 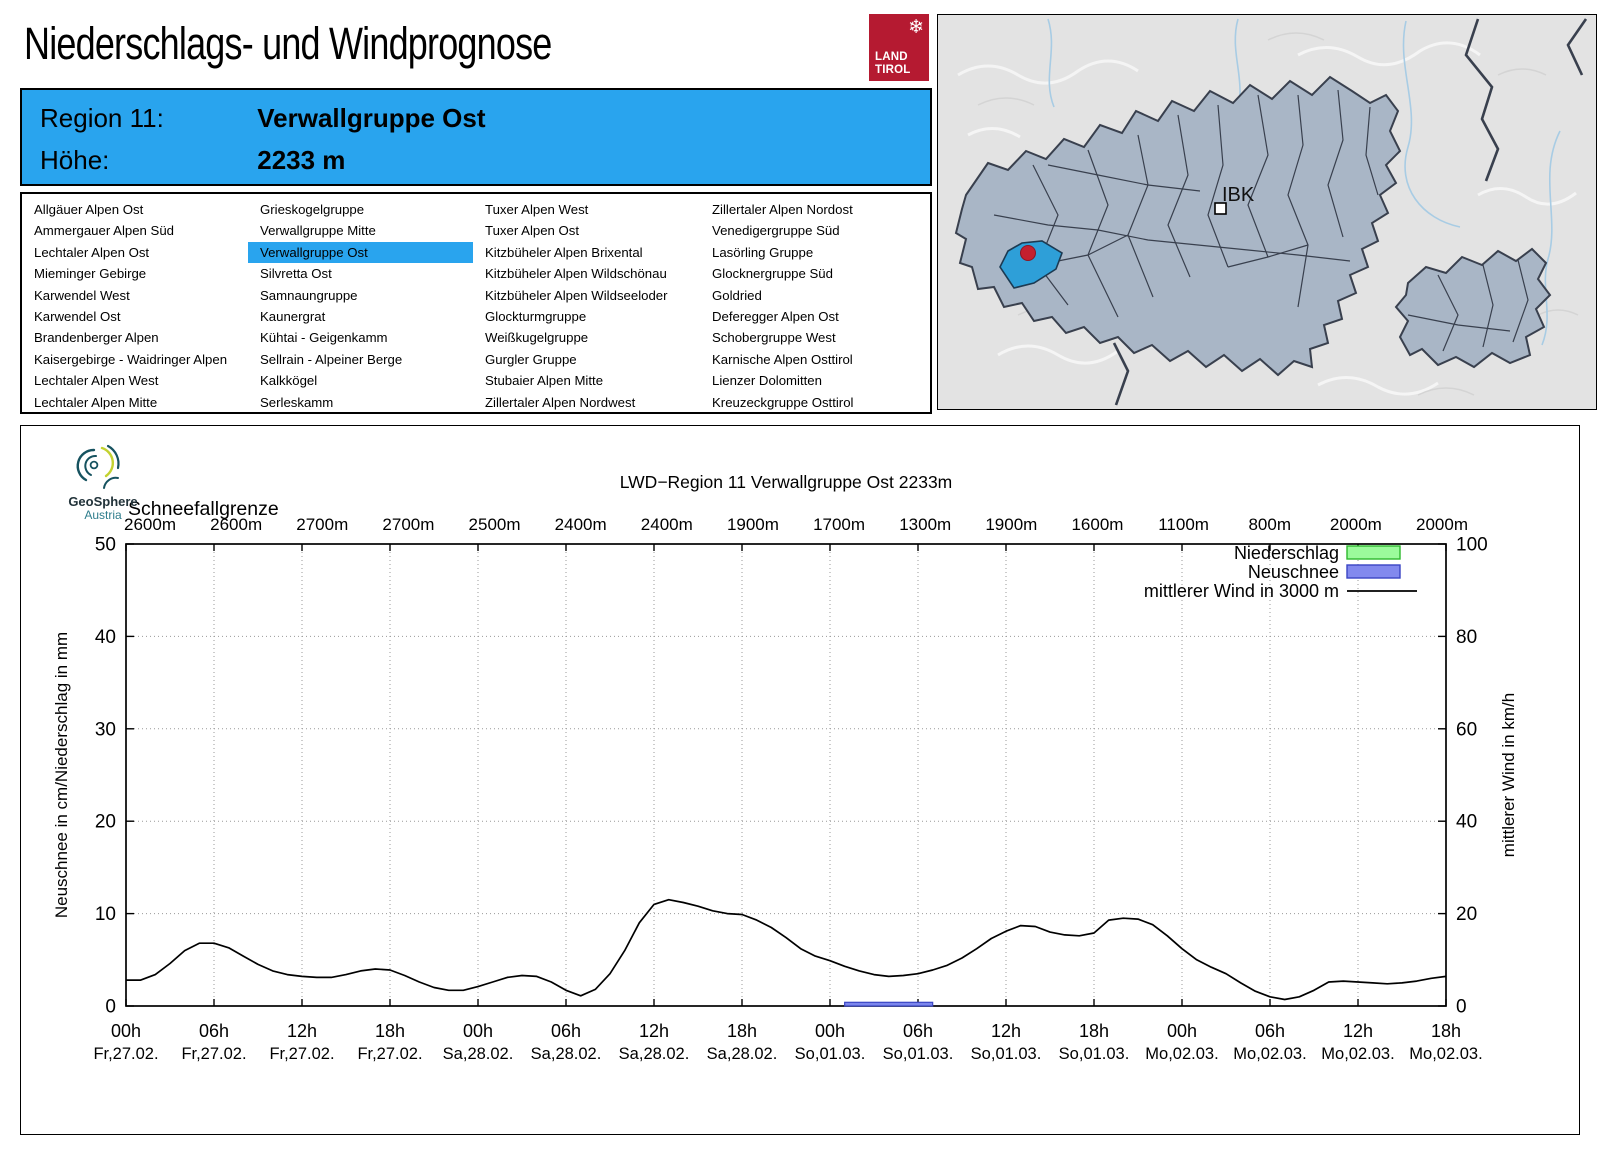 What do you see at coordinates (131, 359) in the screenshot?
I see `region-list-item: Kaisergebirge - Waidringer Alpen` at bounding box center [131, 359].